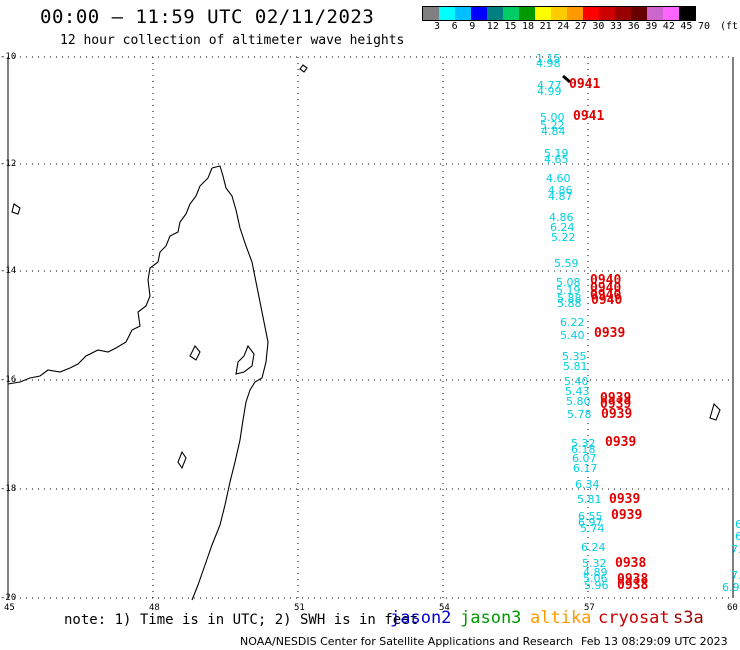 The width and height of the screenshot is (740, 650). I want to click on swh-value: 1.15, so click(548, 58).